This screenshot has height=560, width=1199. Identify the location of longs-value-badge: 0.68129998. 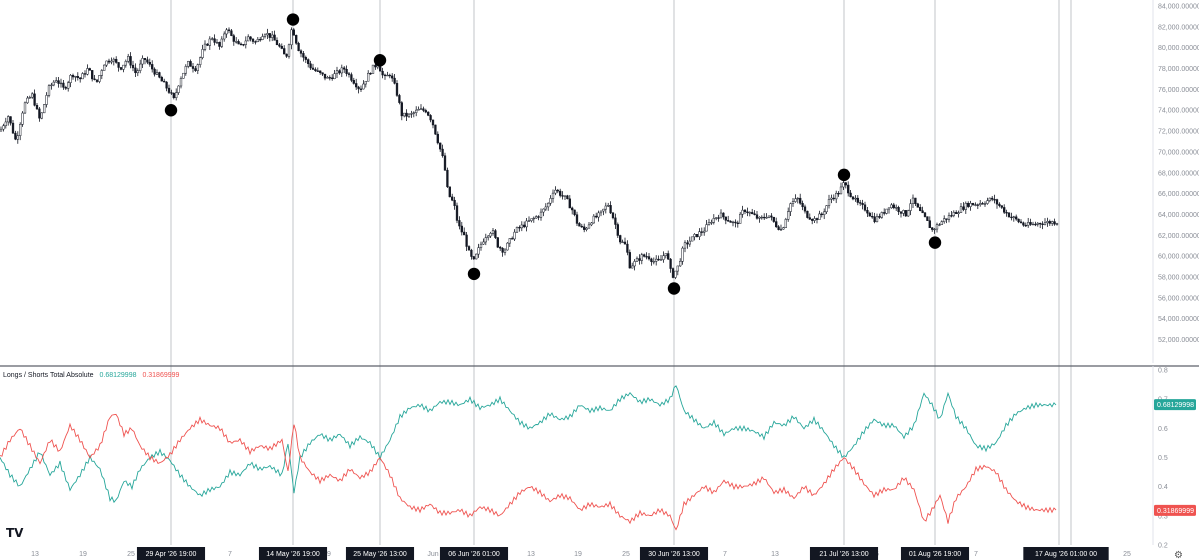
(1175, 405).